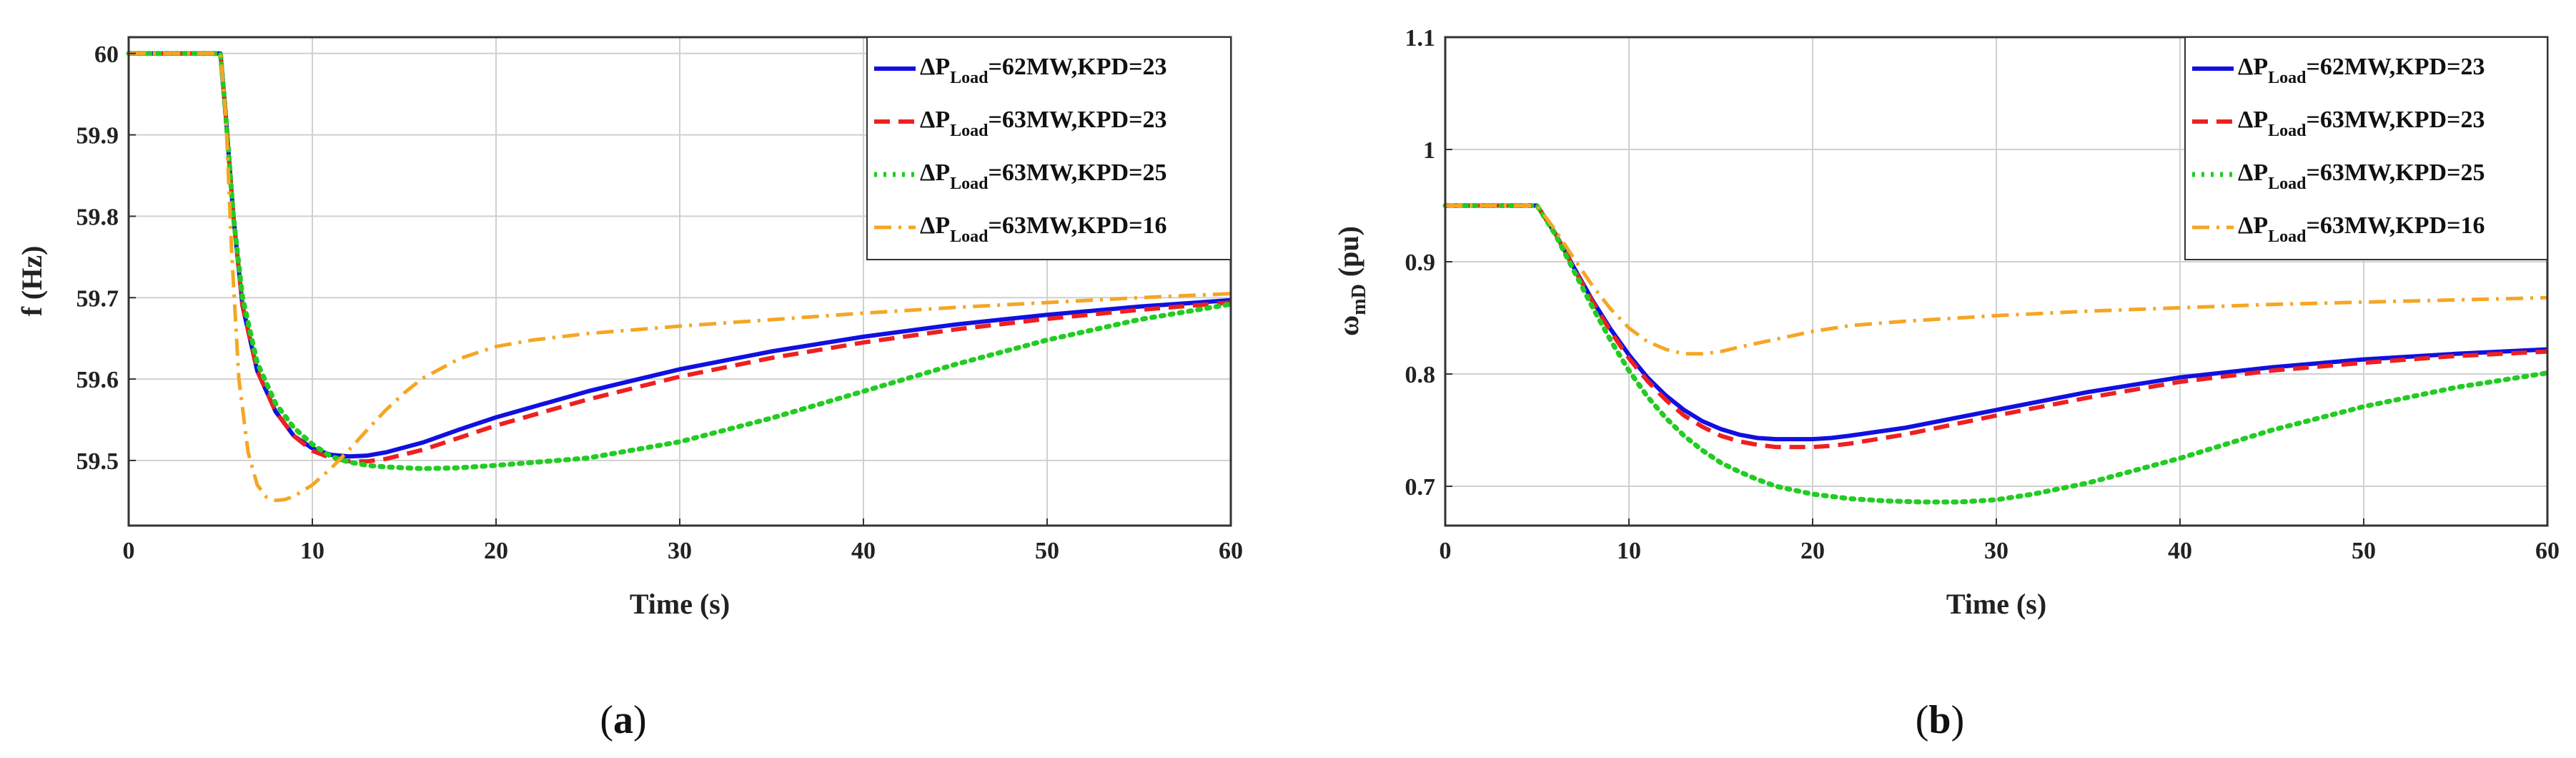 This screenshot has width=2576, height=758. Describe the element at coordinates (106, 54) in the screenshot. I see `y-tick-label: 60` at that location.